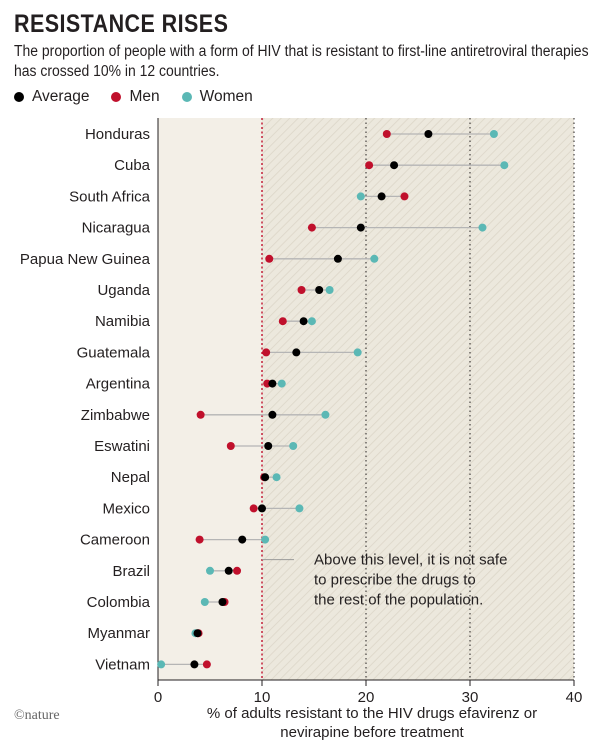 The width and height of the screenshot is (600, 754). What do you see at coordinates (114, 352) in the screenshot?
I see `country-label: Guatemala` at bounding box center [114, 352].